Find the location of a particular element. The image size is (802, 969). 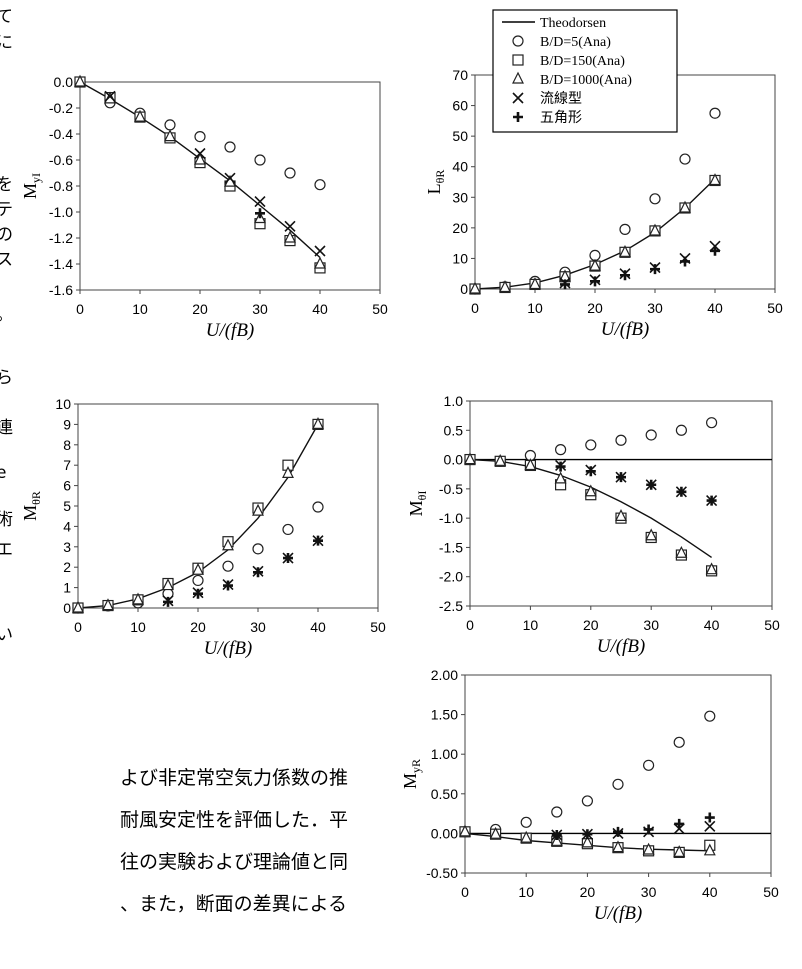

y-tick-label: 2 is located at coordinates (67, 567).